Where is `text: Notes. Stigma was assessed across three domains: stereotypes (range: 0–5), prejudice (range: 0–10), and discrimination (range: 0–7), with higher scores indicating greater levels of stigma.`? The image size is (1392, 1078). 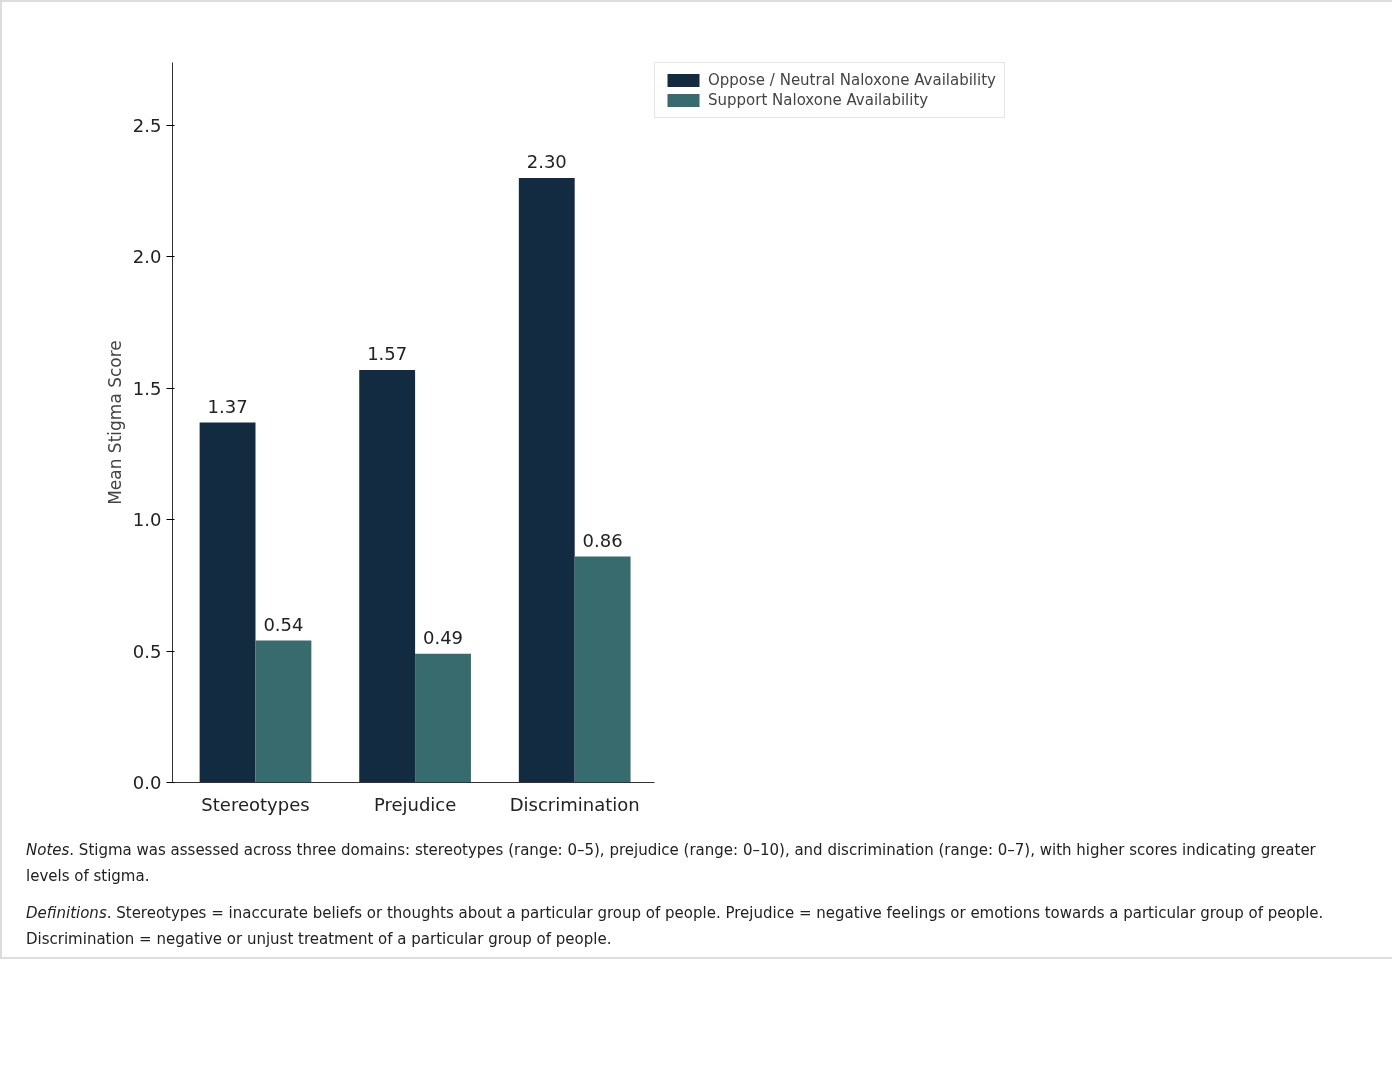 text: Notes. Stigma was assessed across three domains: stereotypes (range: 0–5), prejudice (range: 0–10), and discrimination (range: 0–7), with higher scores indicating greater levels of stigma. is located at coordinates (671, 864).